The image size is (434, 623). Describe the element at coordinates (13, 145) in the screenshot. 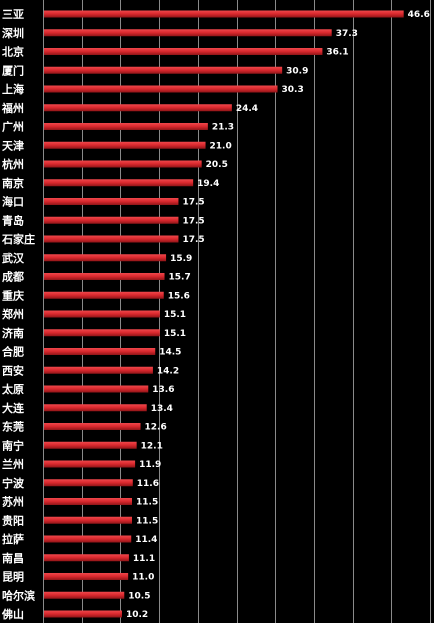

I see `category-label: 天津` at that location.